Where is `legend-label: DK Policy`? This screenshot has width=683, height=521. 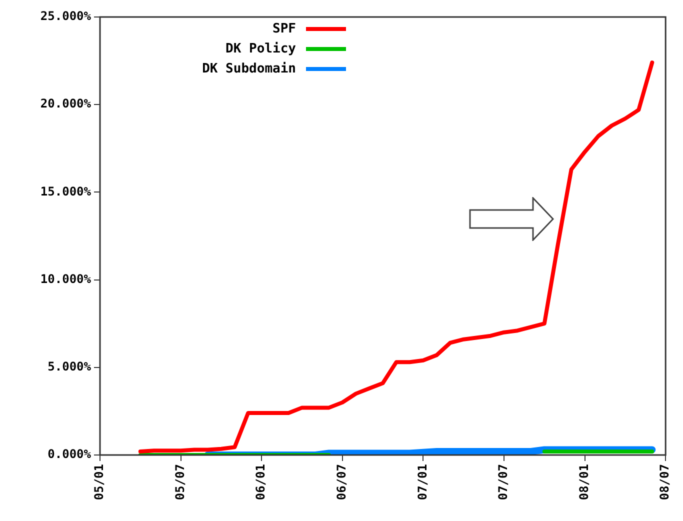 legend-label: DK Policy is located at coordinates (261, 48).